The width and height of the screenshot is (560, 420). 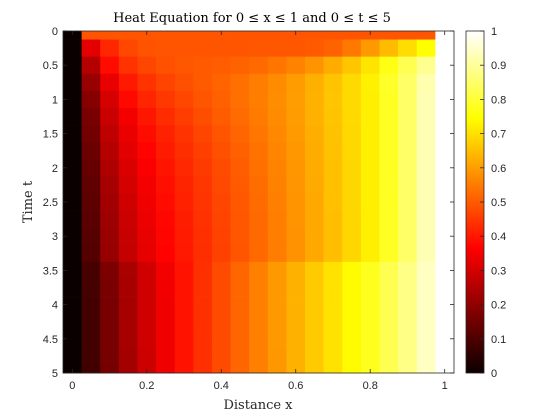 What do you see at coordinates (55, 32) in the screenshot?
I see `y-tick-label: 0` at bounding box center [55, 32].